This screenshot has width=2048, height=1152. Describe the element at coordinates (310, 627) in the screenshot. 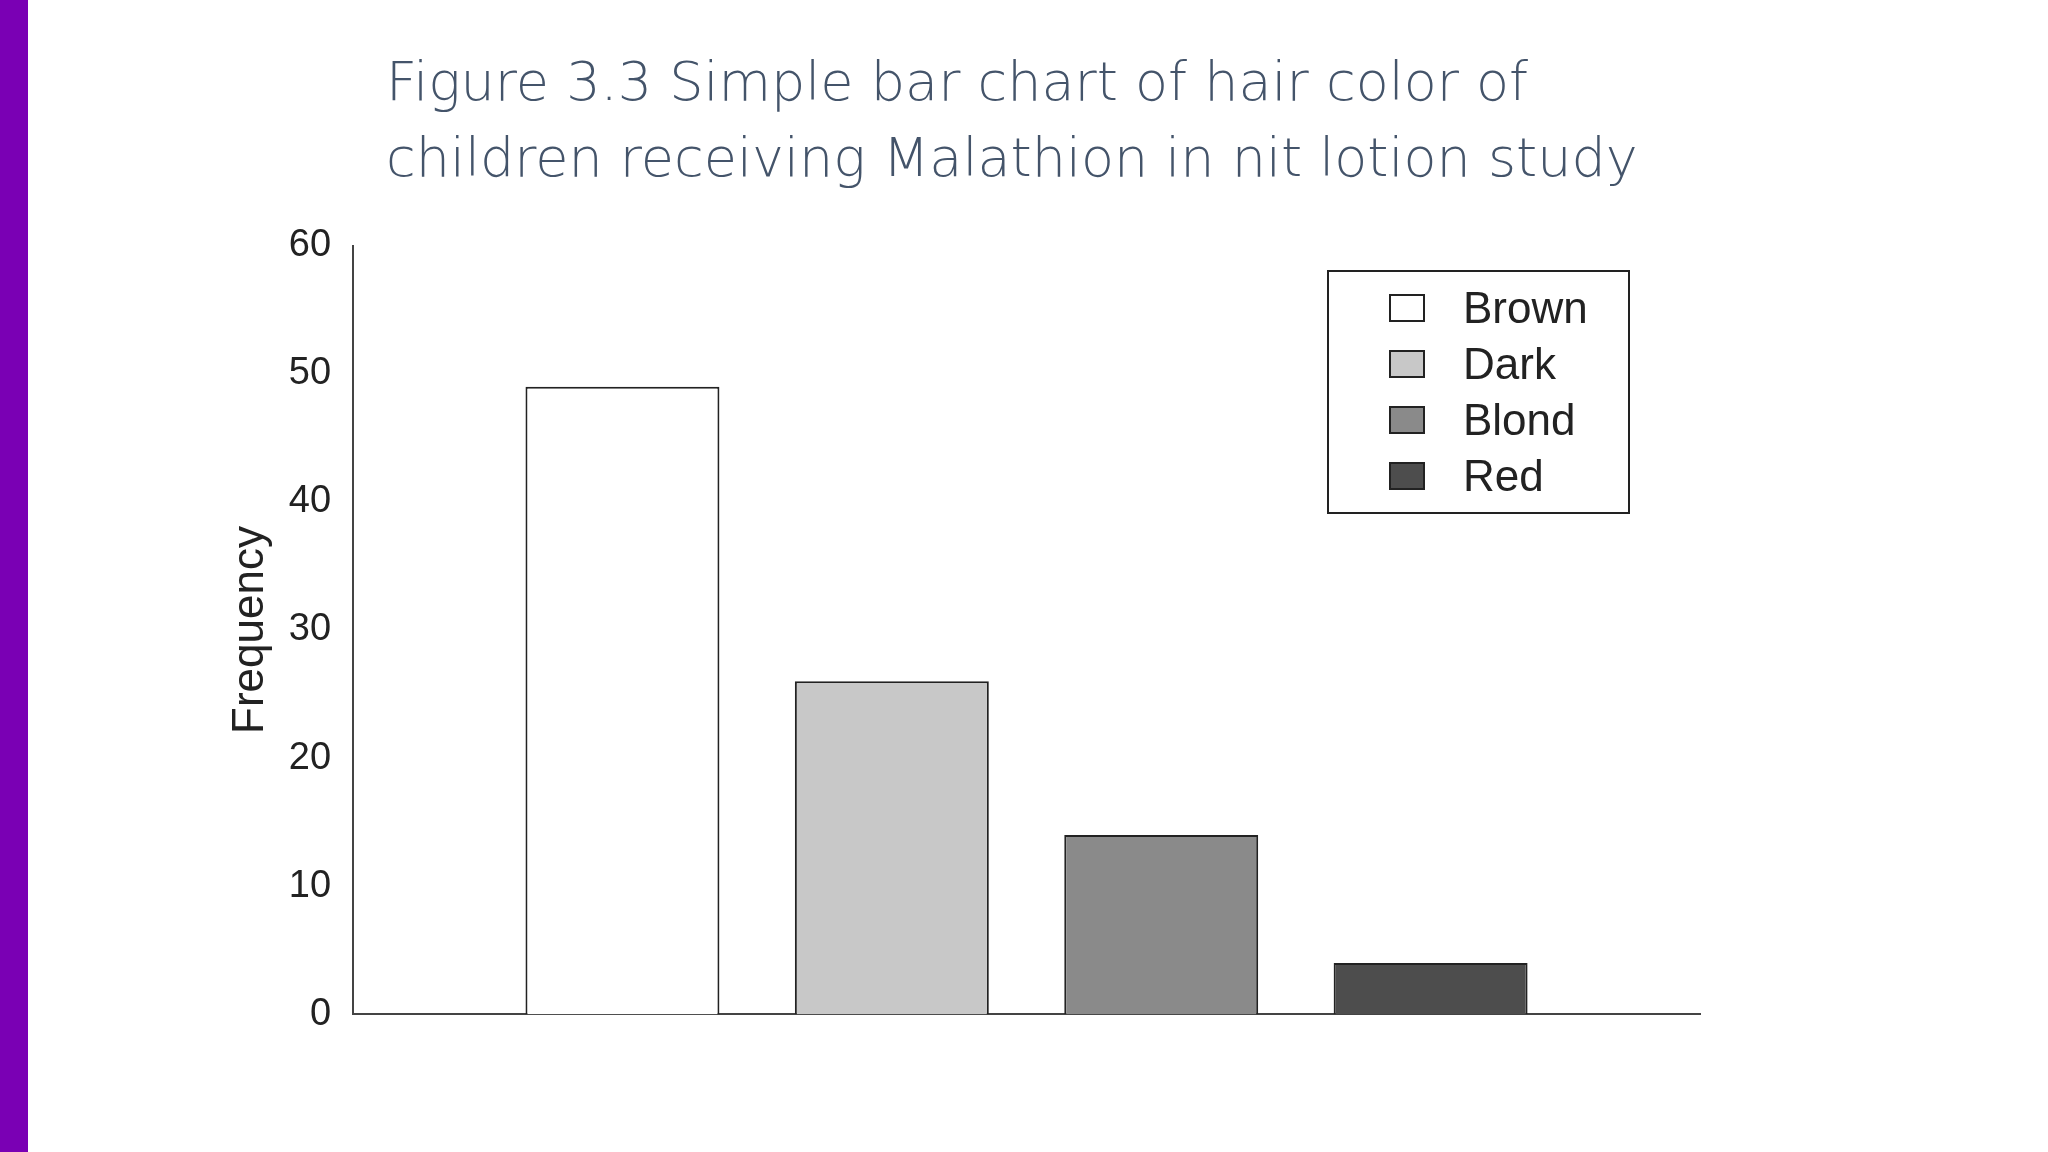

I see `y-tick-label: 30` at that location.